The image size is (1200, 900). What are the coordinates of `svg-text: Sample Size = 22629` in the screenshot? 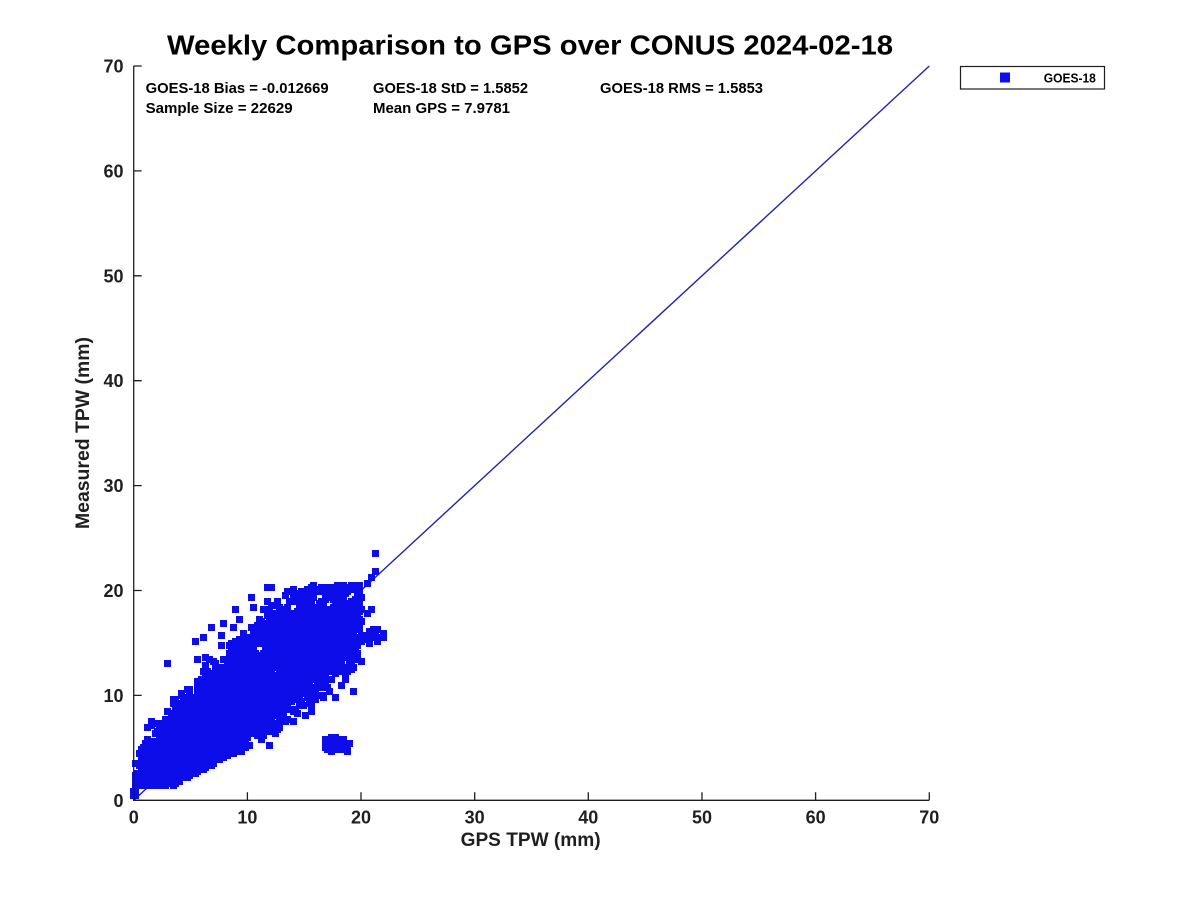 It's located at (219, 108).